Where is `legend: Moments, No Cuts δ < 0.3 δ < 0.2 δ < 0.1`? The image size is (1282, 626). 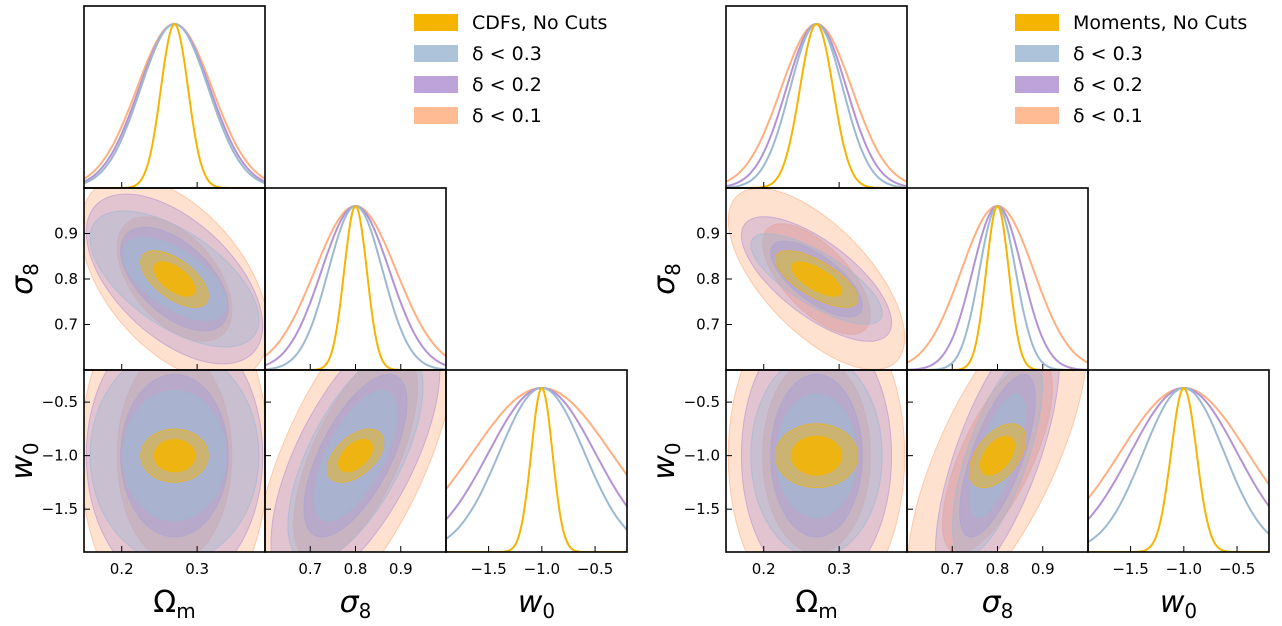 legend: Moments, No Cuts δ < 0.3 δ < 0.2 δ < 0.1 is located at coordinates (1131, 69).